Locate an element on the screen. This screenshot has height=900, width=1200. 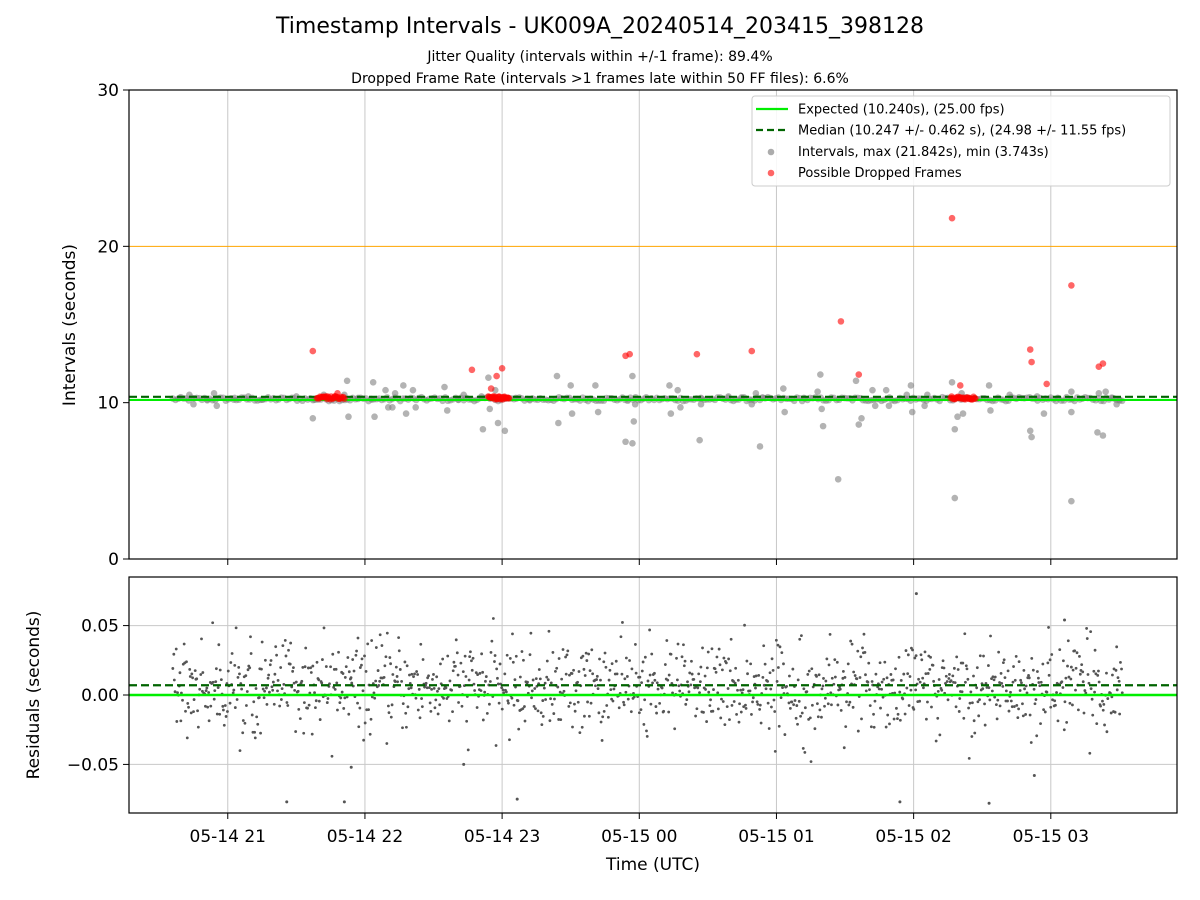
dropped-frame-point is located at coordinates (326, 396).